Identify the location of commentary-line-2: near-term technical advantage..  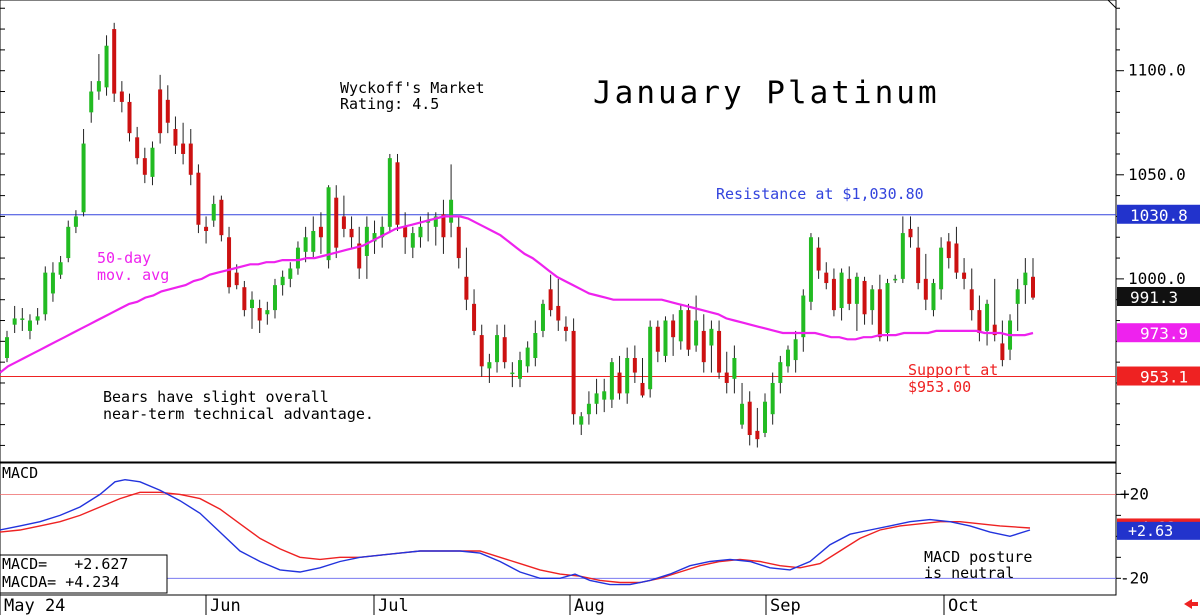
(238, 414).